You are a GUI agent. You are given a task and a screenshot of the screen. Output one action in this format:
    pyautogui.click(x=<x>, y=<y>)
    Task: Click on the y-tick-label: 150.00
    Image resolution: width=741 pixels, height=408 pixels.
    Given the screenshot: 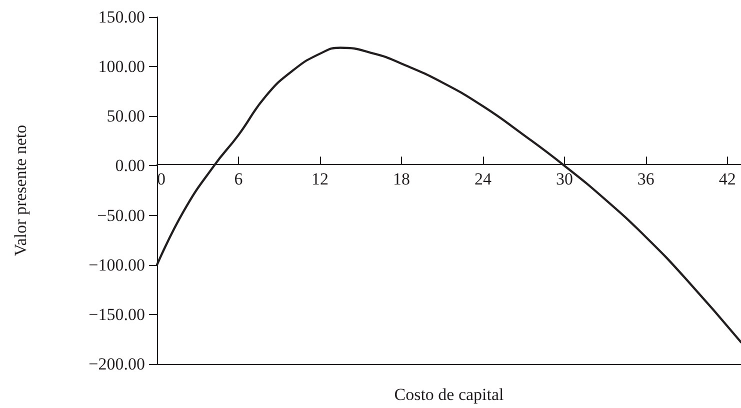 What is the action you would take?
    pyautogui.click(x=121, y=17)
    